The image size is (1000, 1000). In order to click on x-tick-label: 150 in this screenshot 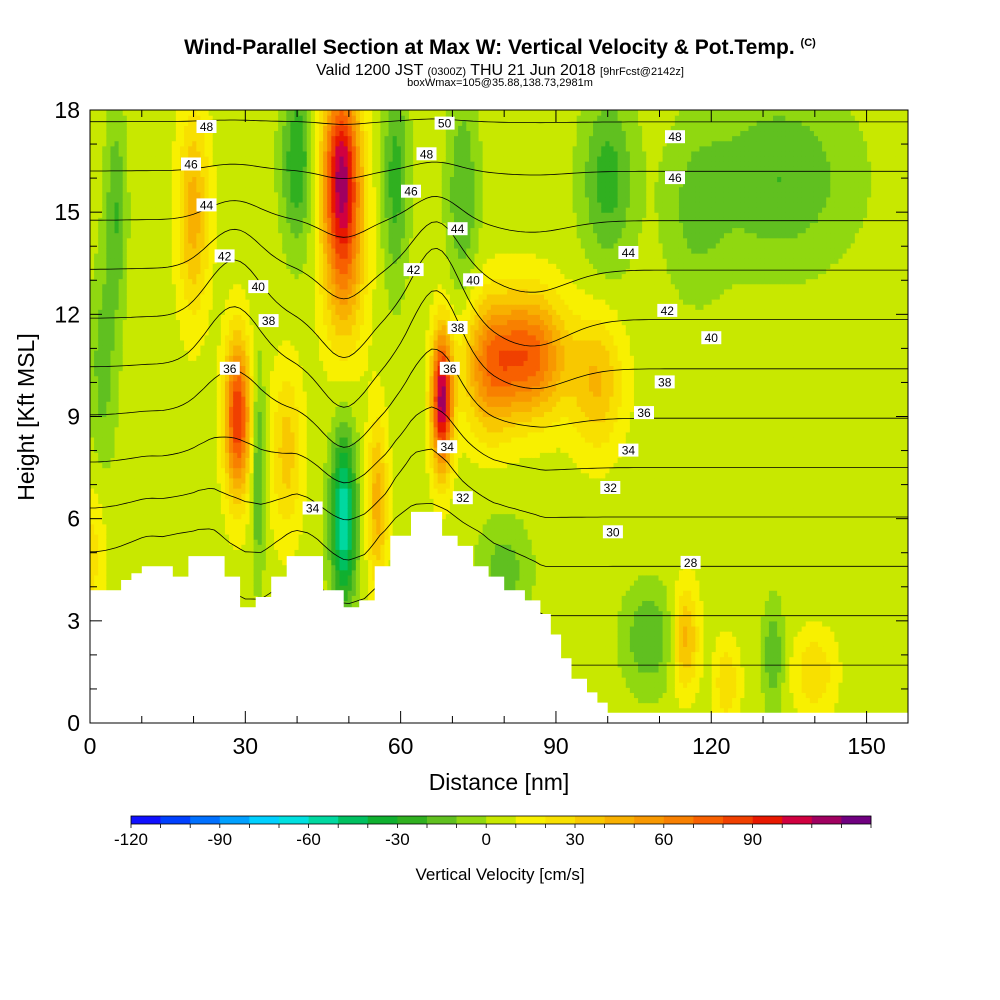, I will do `click(866, 746)`.